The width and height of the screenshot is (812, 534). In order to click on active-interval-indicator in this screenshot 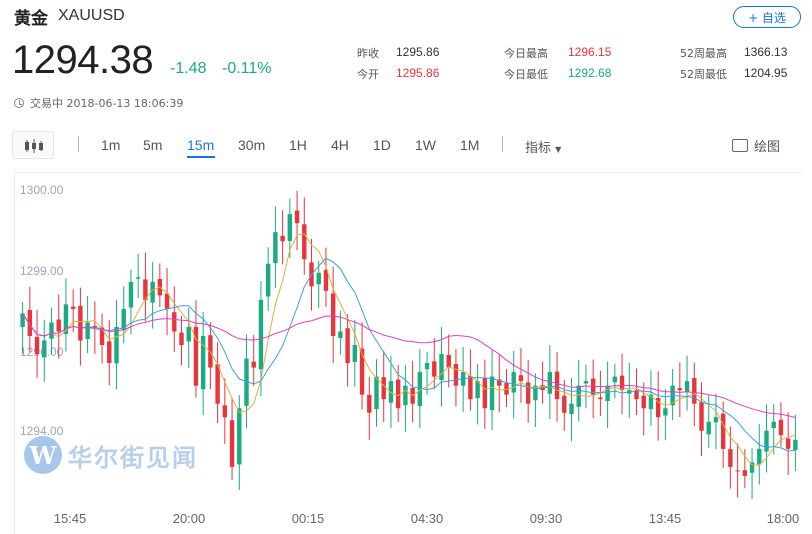, I will do `click(201, 157)`.